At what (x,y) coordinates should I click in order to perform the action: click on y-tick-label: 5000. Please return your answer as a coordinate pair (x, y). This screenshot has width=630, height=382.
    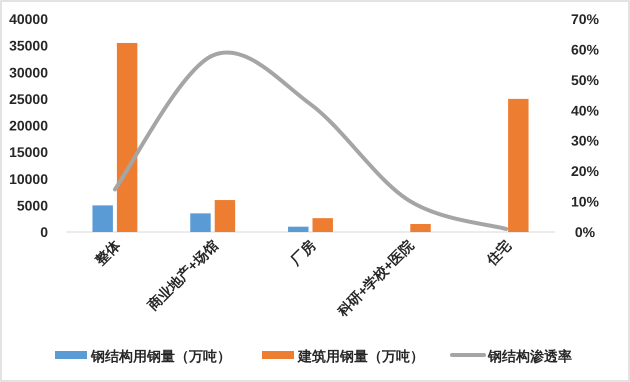
    Looking at the image, I should click on (32, 205).